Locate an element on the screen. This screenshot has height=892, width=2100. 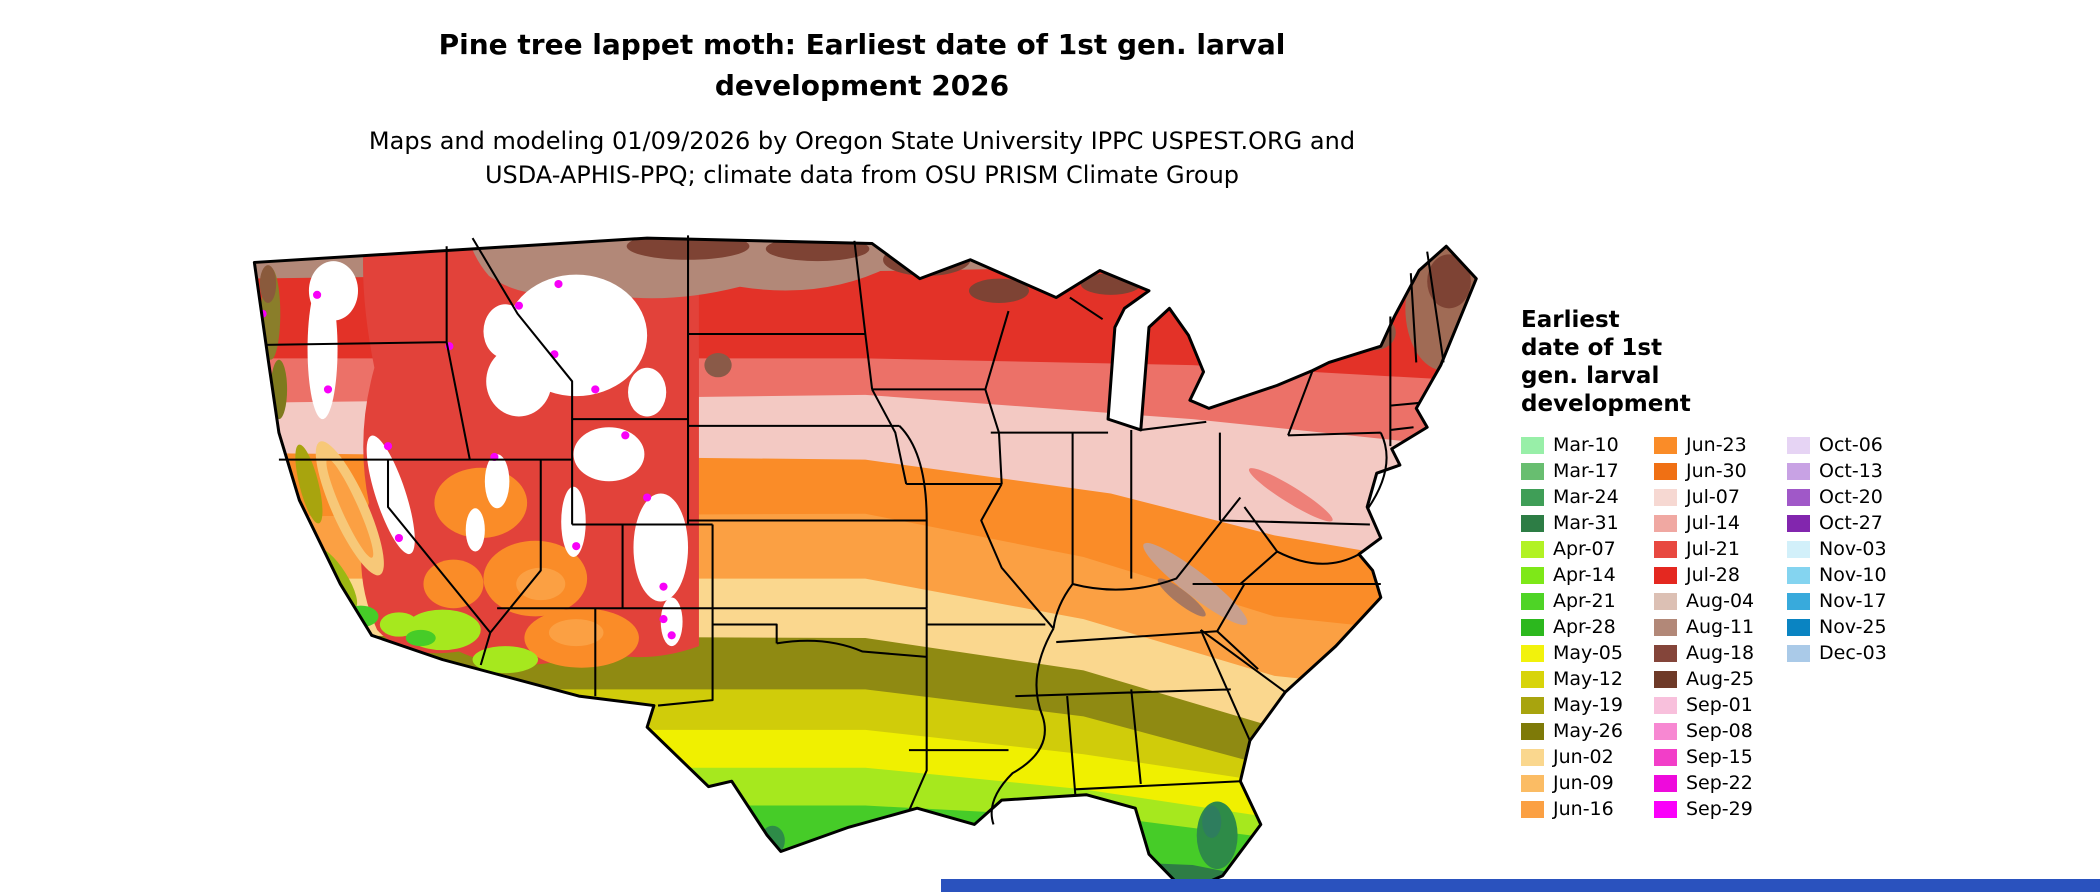
legend-entry: May-19 is located at coordinates (1587, 705).